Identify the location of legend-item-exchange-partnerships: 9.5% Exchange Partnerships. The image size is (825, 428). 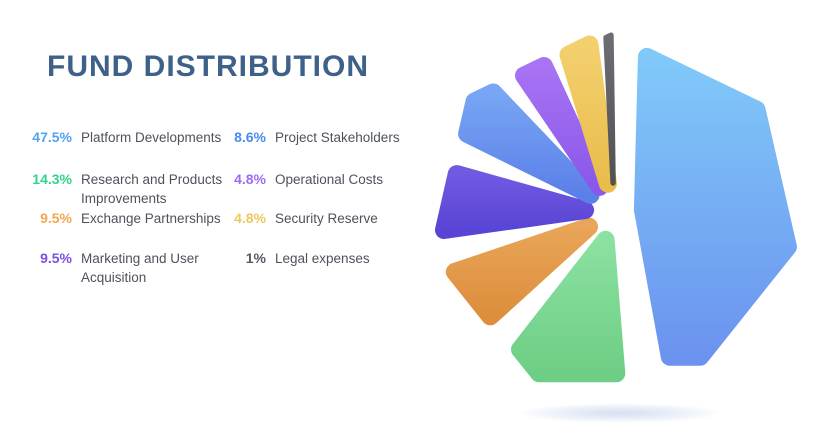
(128, 218).